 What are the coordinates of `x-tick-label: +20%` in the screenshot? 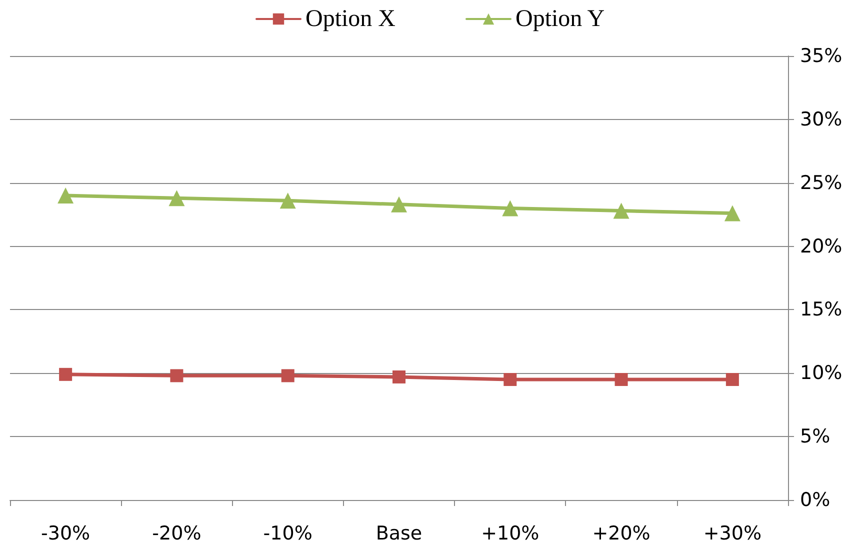 It's located at (621, 533).